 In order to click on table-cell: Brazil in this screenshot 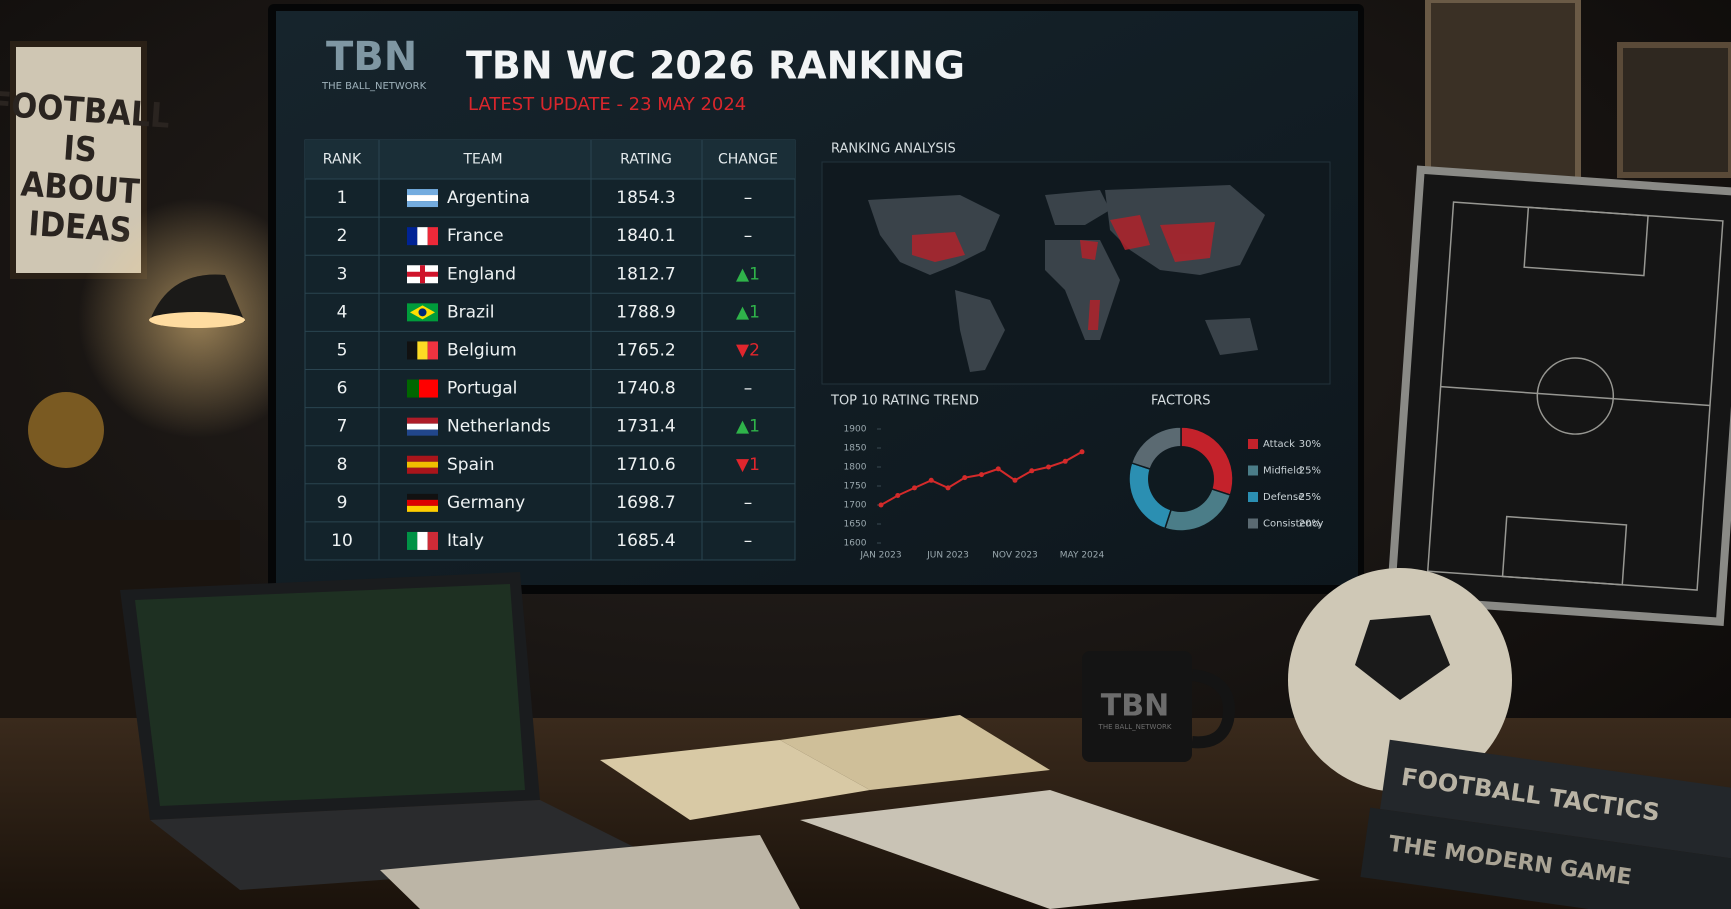, I will do `click(470, 312)`.